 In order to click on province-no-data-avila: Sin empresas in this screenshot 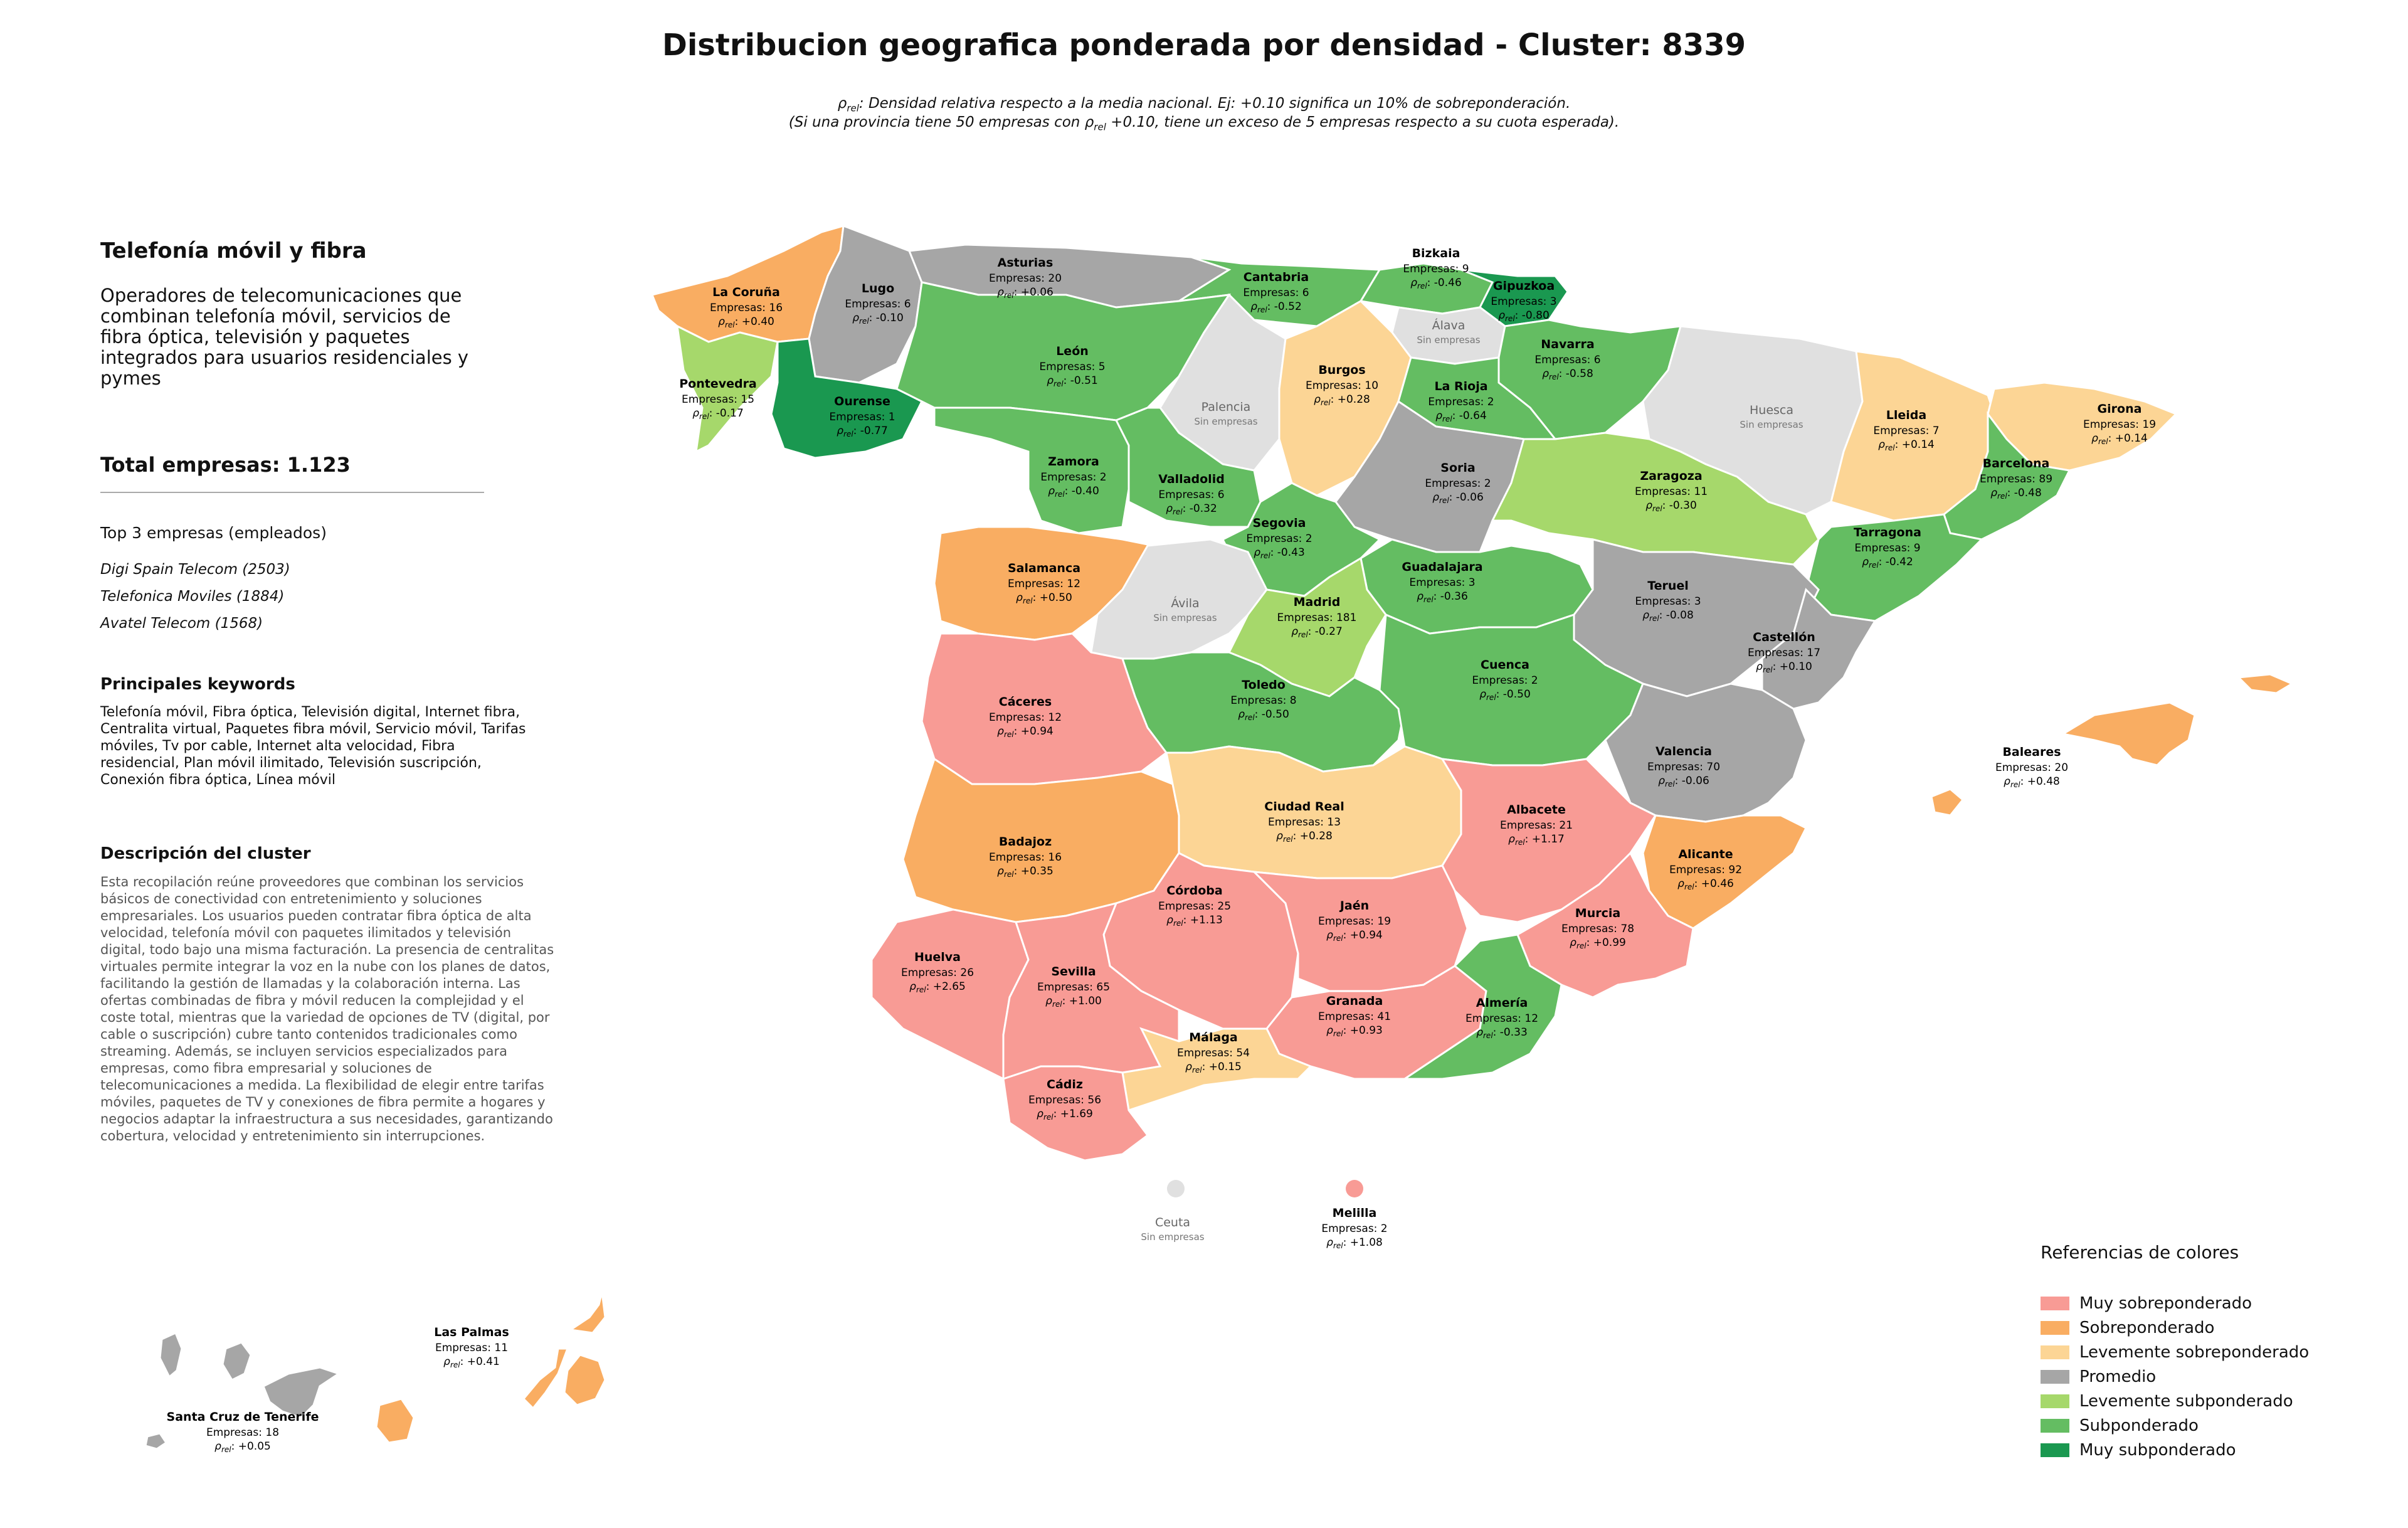, I will do `click(1185, 617)`.